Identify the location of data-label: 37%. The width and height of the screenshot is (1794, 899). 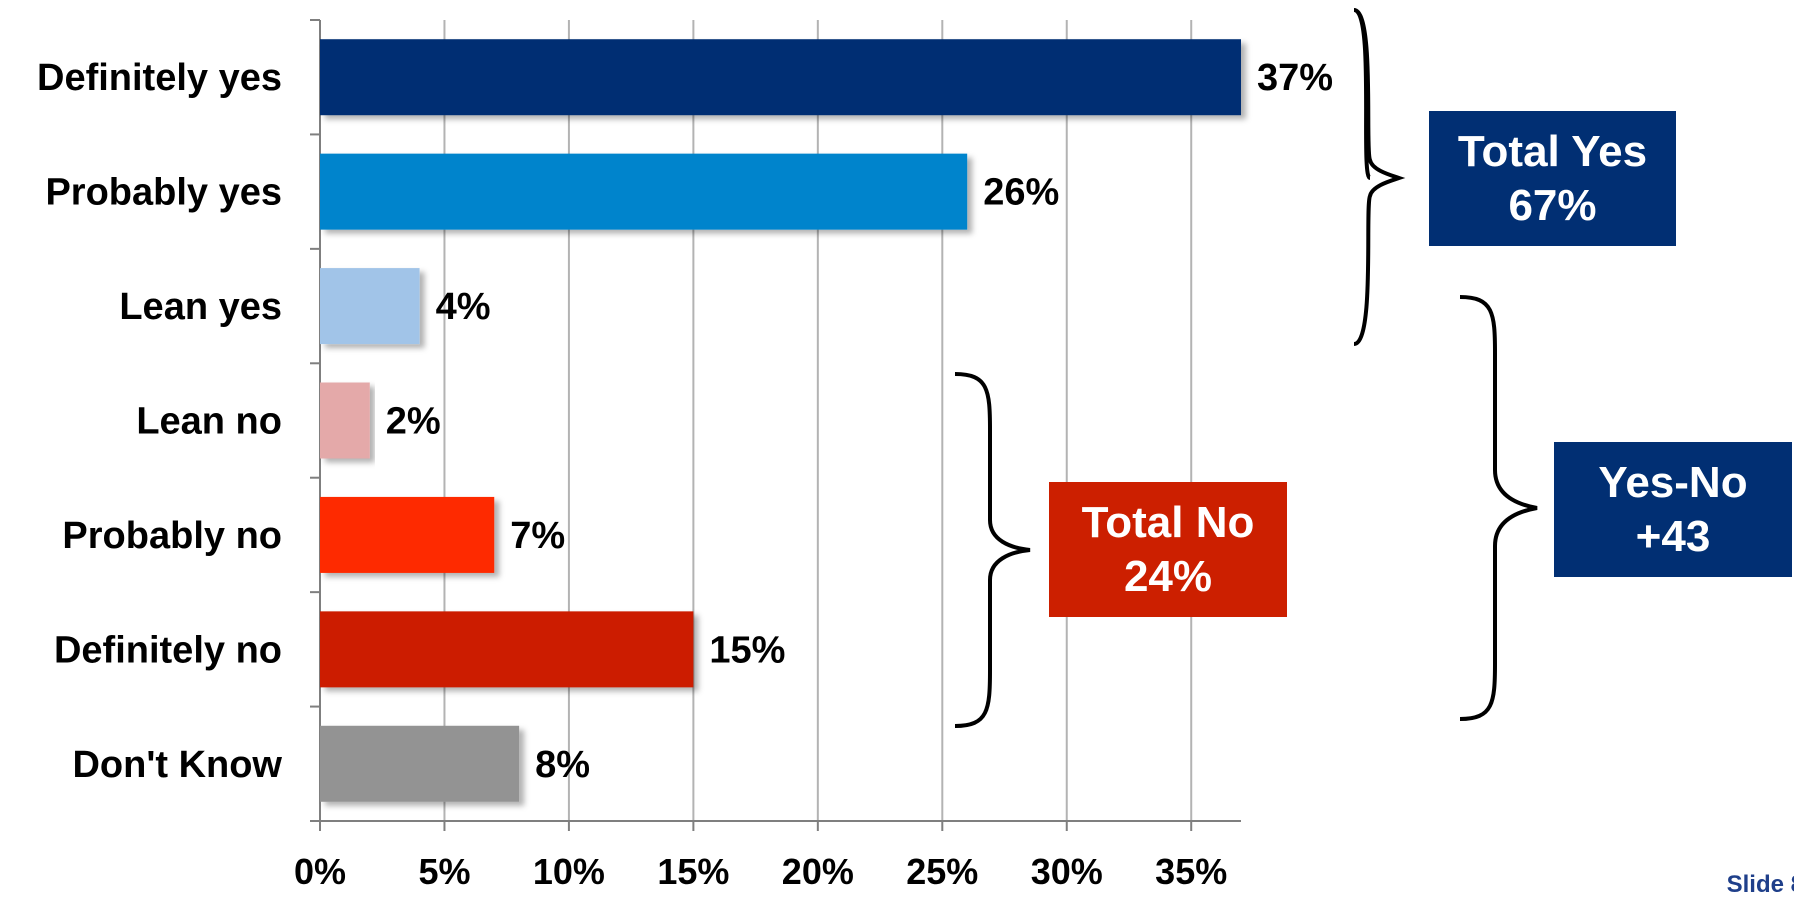
(1295, 78).